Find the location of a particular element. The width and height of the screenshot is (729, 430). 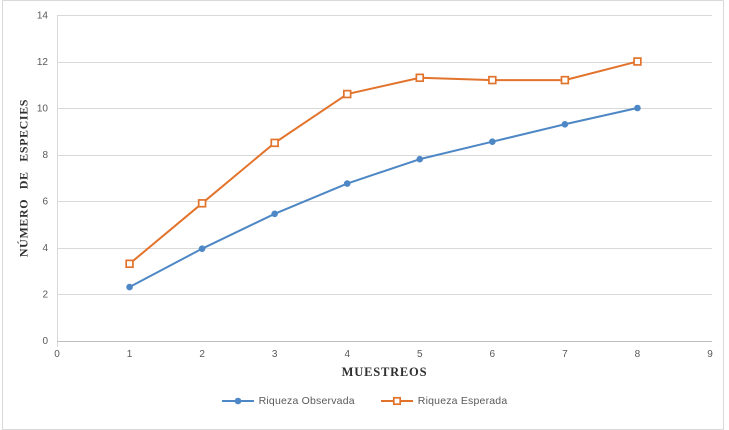

svg-text: 14 is located at coordinates (43, 16).